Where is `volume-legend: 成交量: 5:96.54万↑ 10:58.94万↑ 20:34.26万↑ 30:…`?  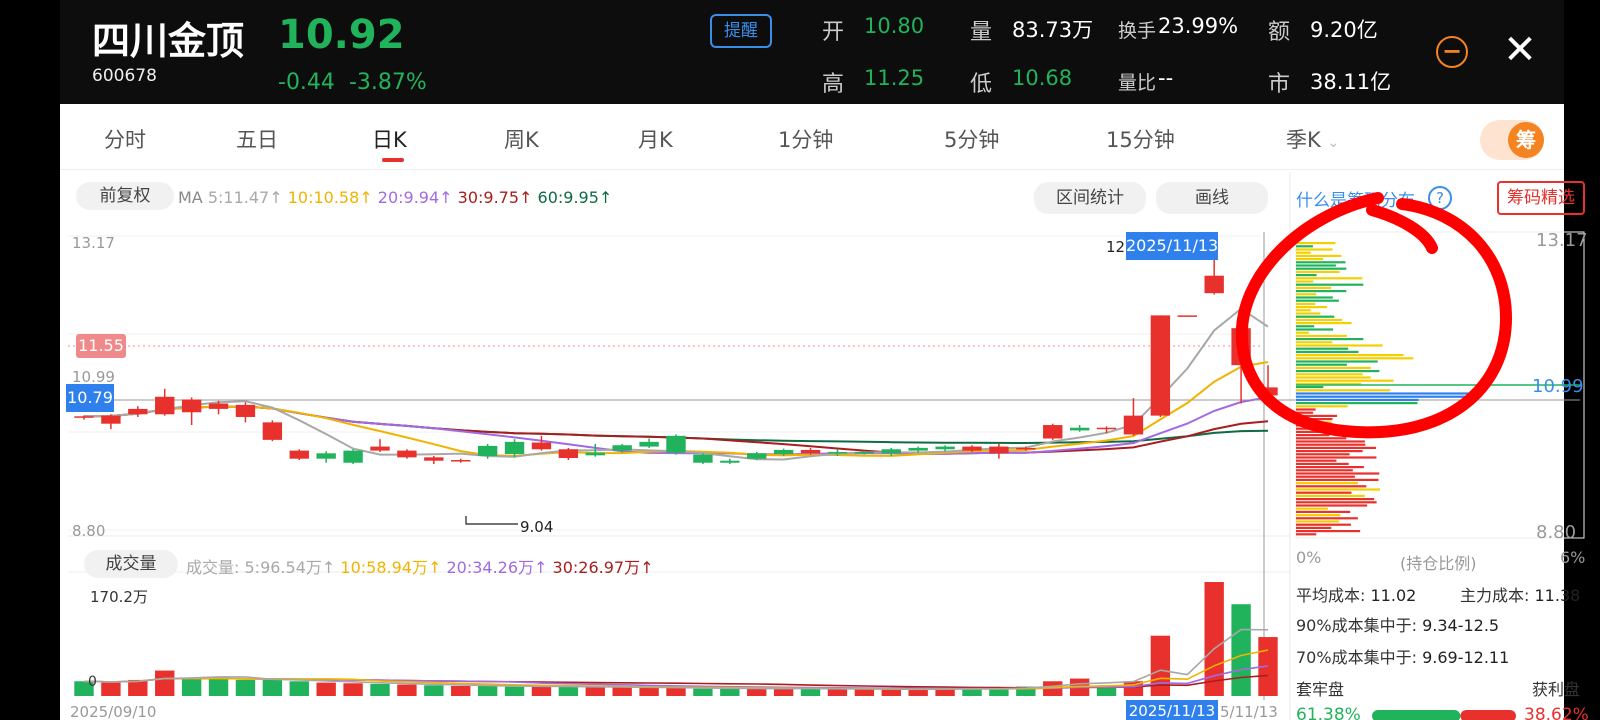 volume-legend: 成交量: 5:96.54万↑ 10:58.94万↑ 20:34.26万↑ 30:… is located at coordinates (419, 566).